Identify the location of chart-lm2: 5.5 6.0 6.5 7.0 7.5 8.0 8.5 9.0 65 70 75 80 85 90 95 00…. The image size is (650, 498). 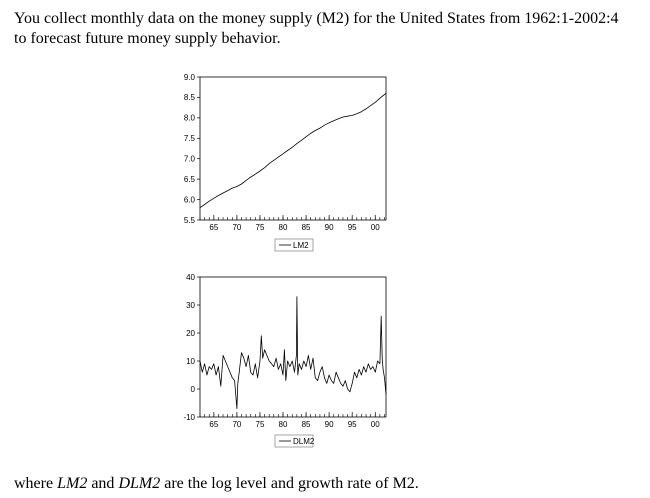
(285, 162).